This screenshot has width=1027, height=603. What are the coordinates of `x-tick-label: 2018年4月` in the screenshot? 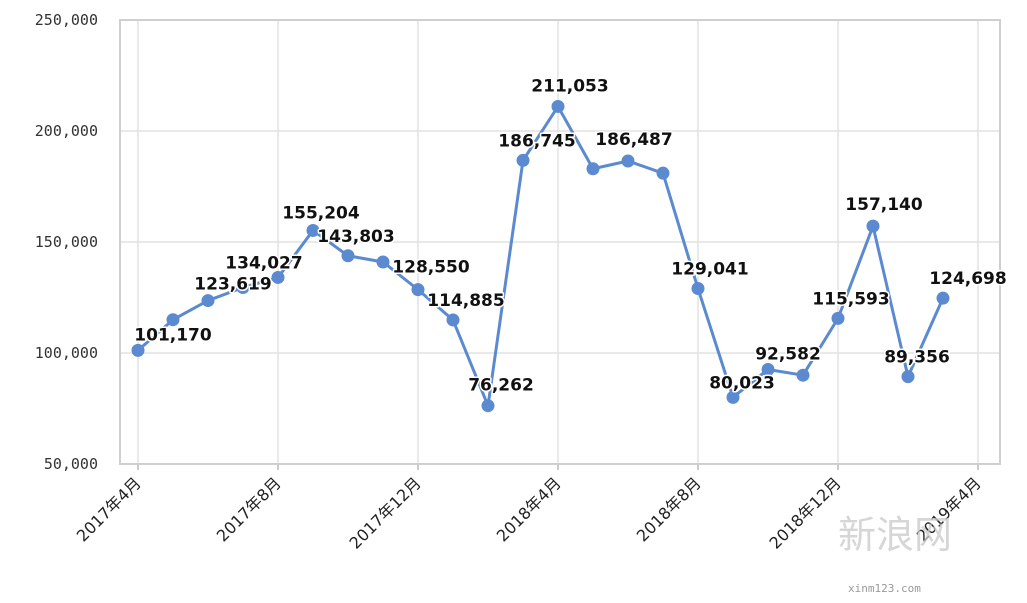 It's located at (529, 509).